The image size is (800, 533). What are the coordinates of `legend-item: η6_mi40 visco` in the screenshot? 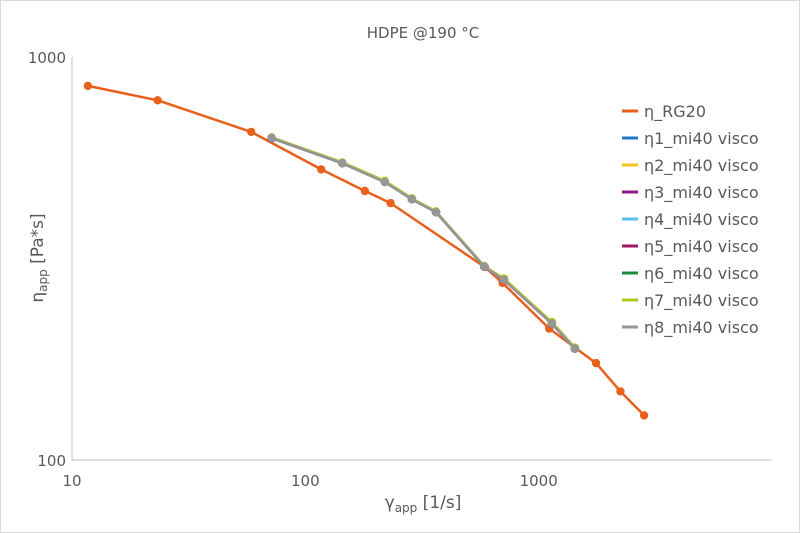 It's located at (690, 274).